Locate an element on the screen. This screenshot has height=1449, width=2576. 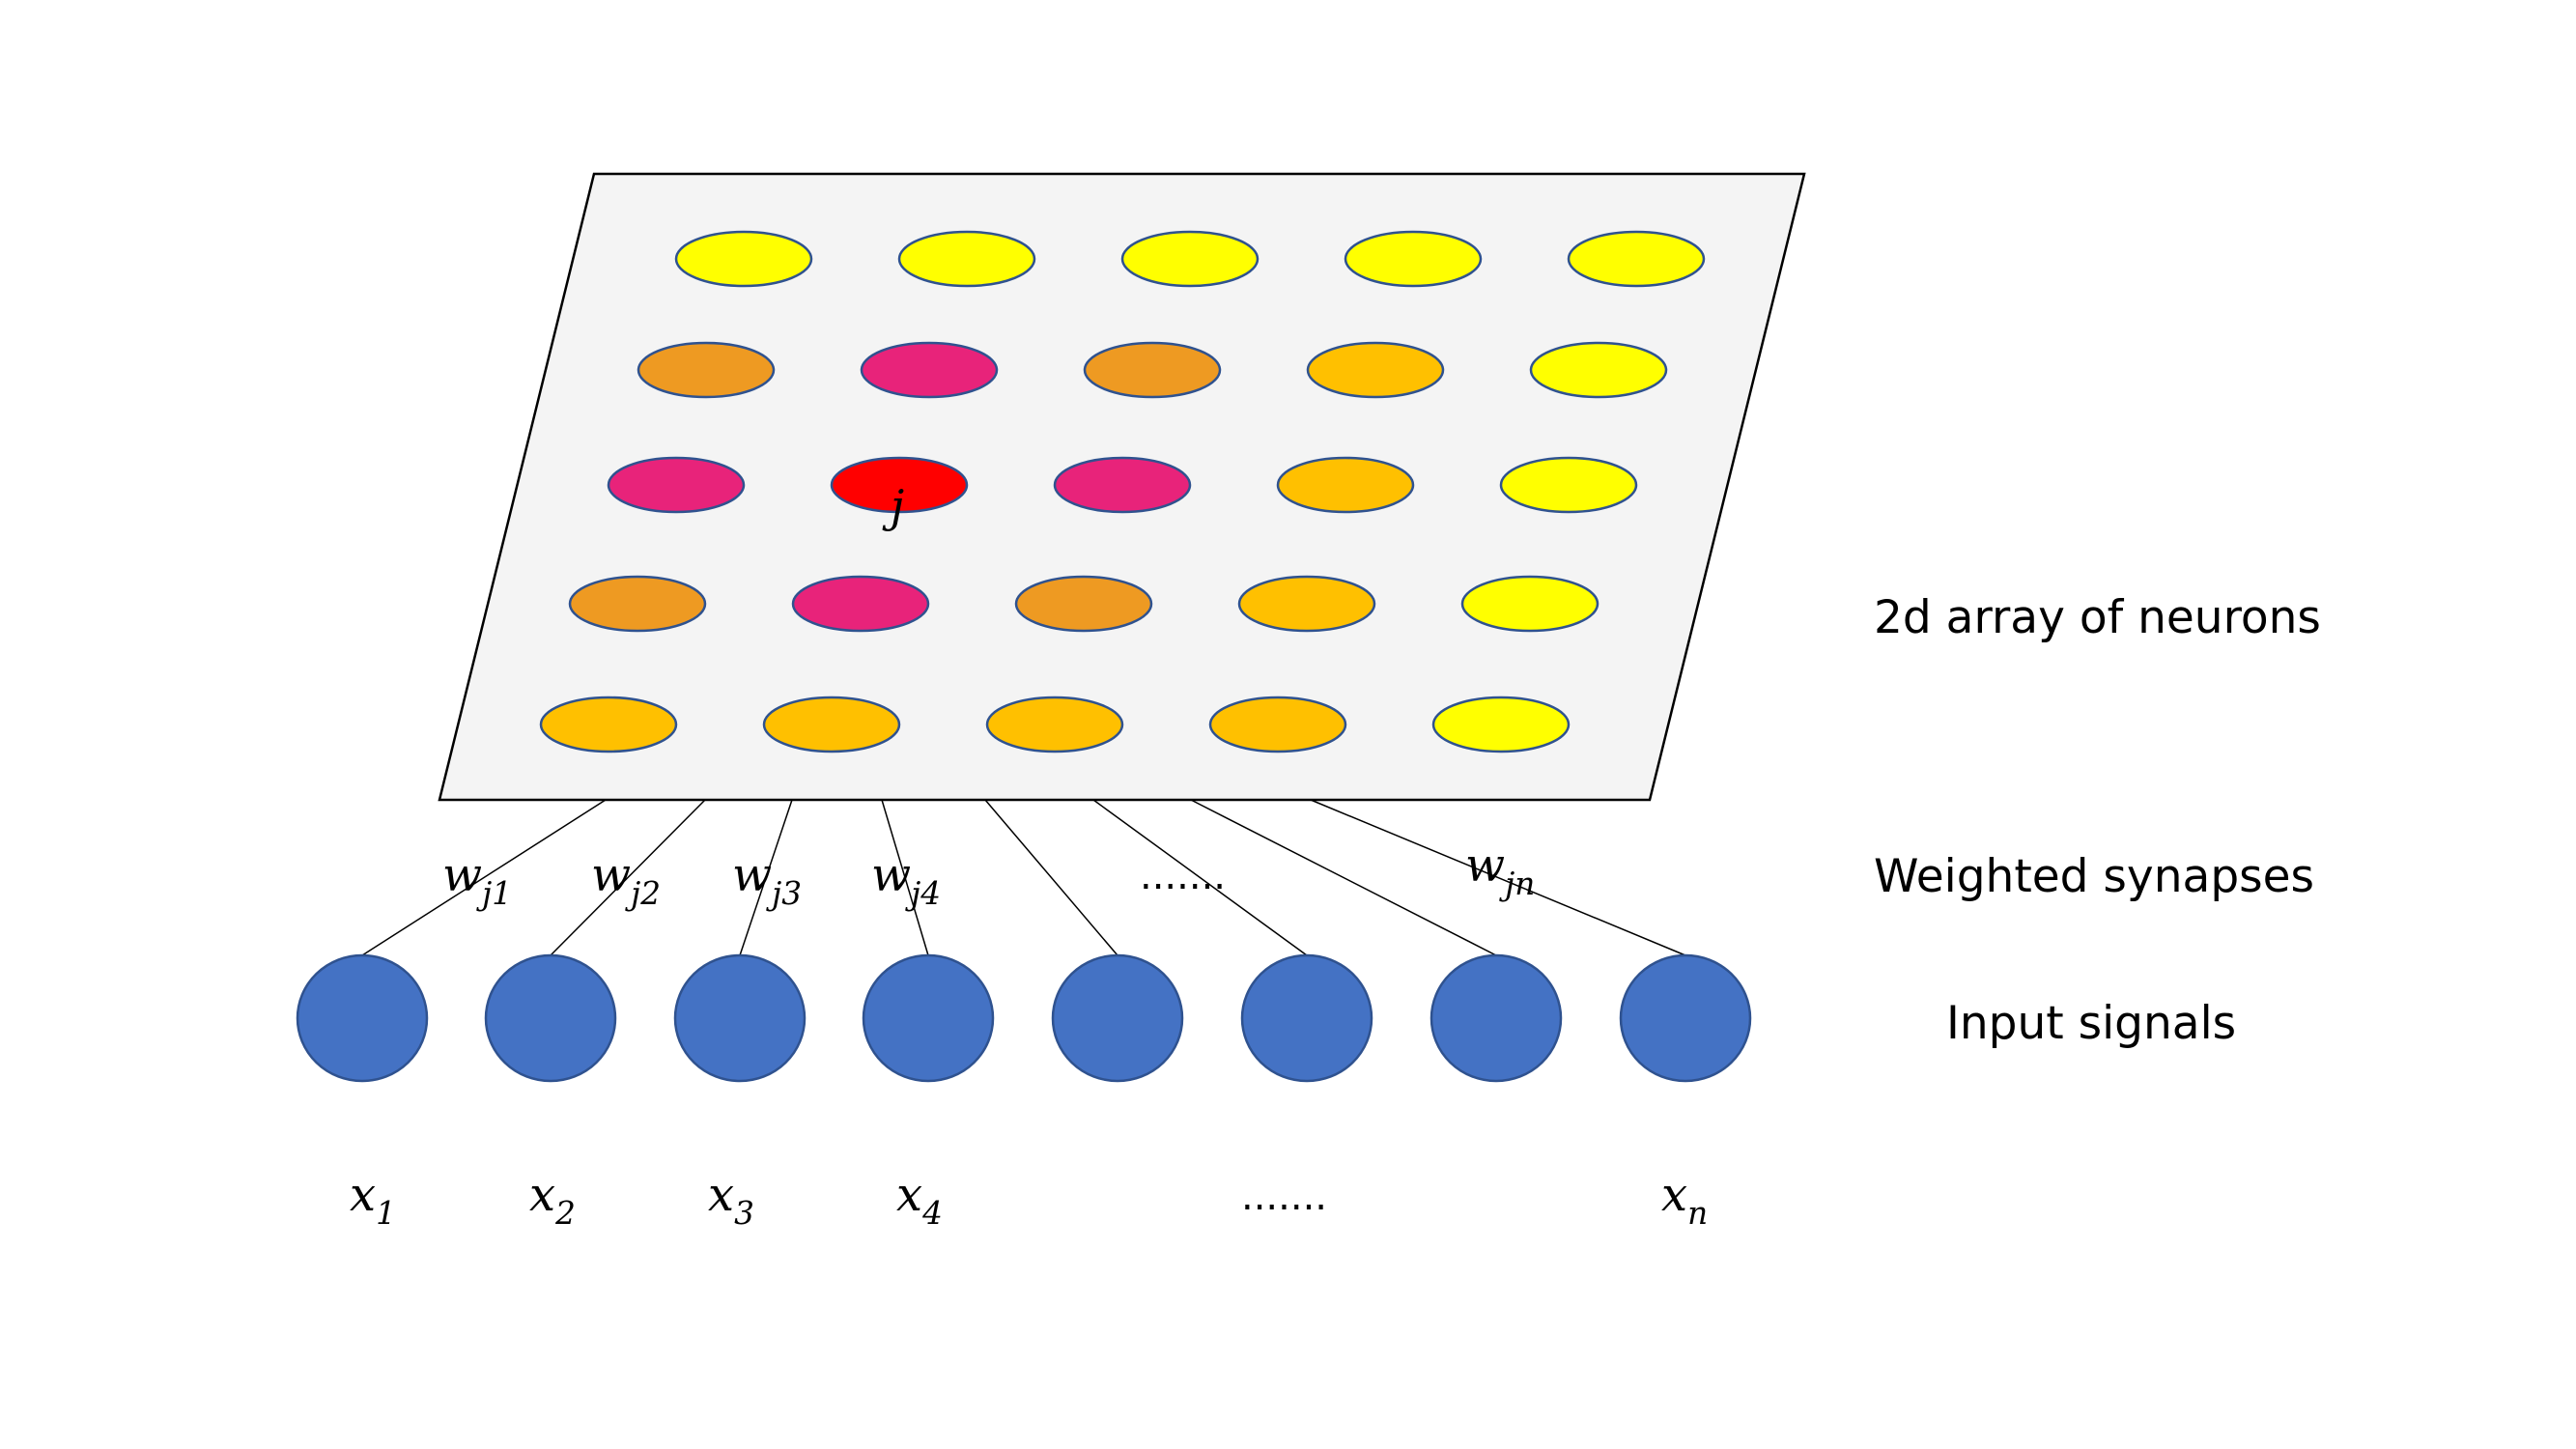
weight-label-j2: wj2 is located at coordinates (626, 880).